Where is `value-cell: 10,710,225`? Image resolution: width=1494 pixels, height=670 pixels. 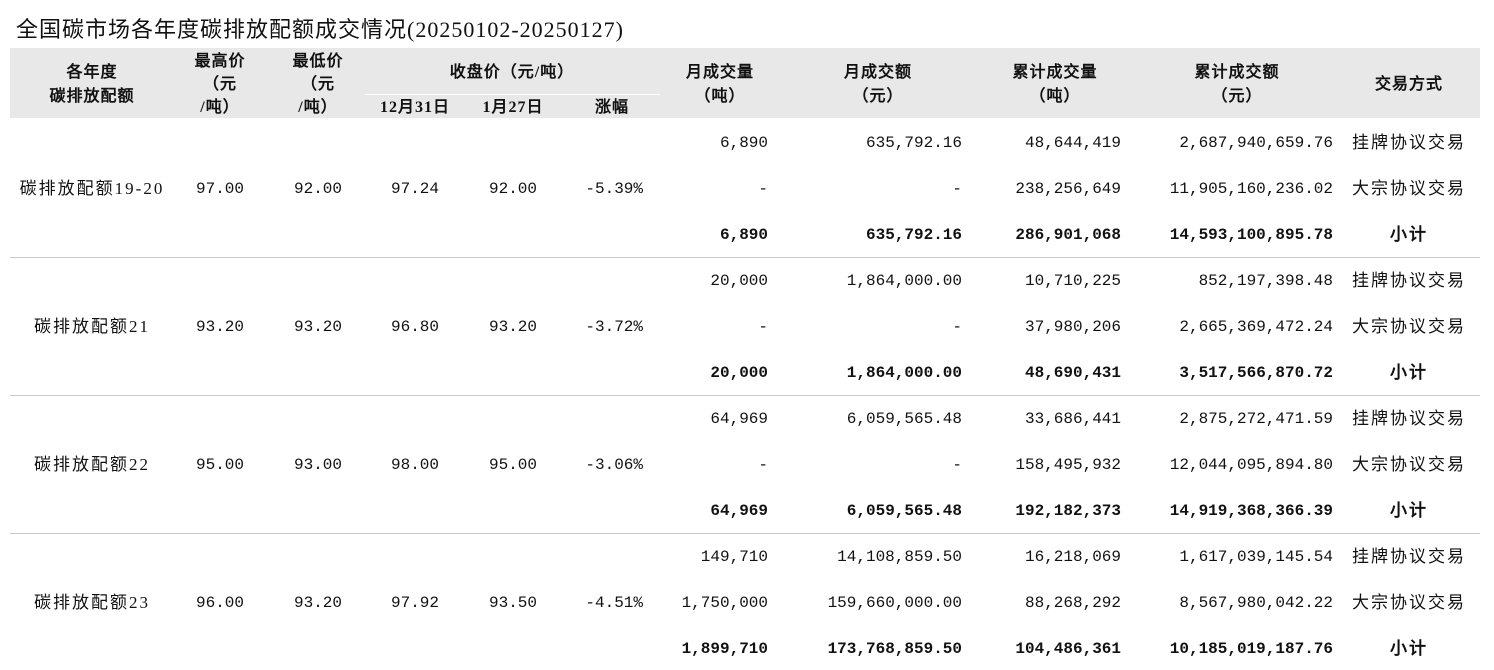 value-cell: 10,710,225 is located at coordinates (1072, 281).